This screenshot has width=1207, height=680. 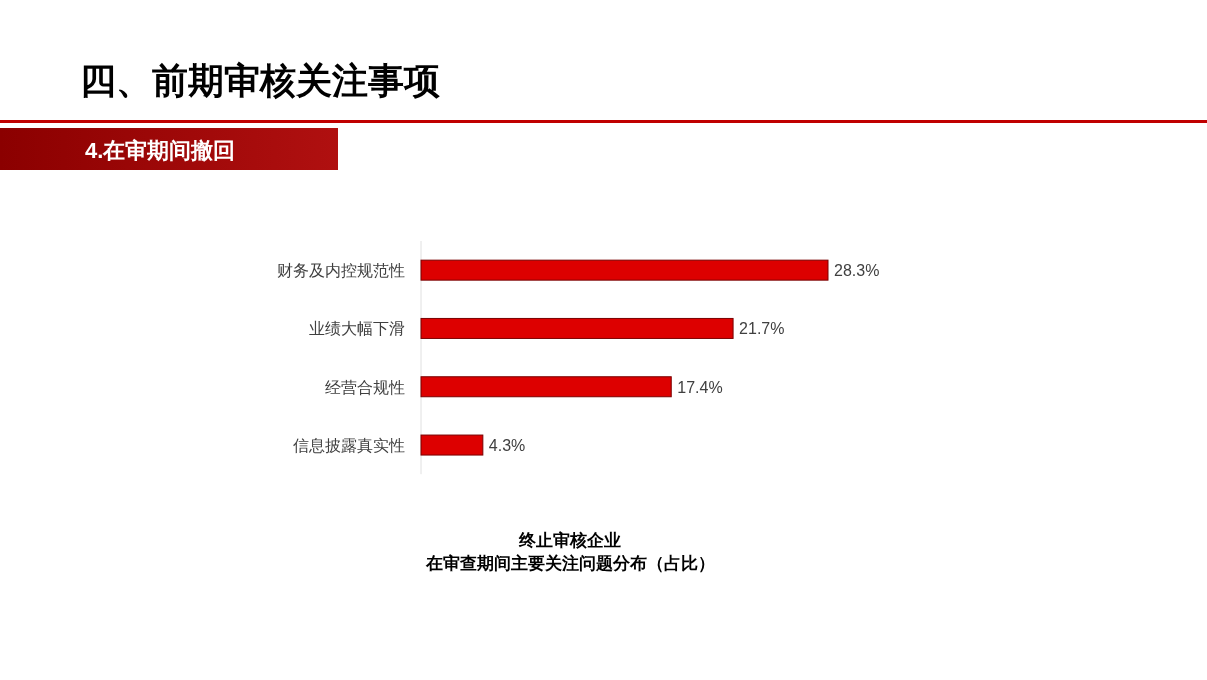 I want to click on data-label: 17.4%, so click(x=700, y=387).